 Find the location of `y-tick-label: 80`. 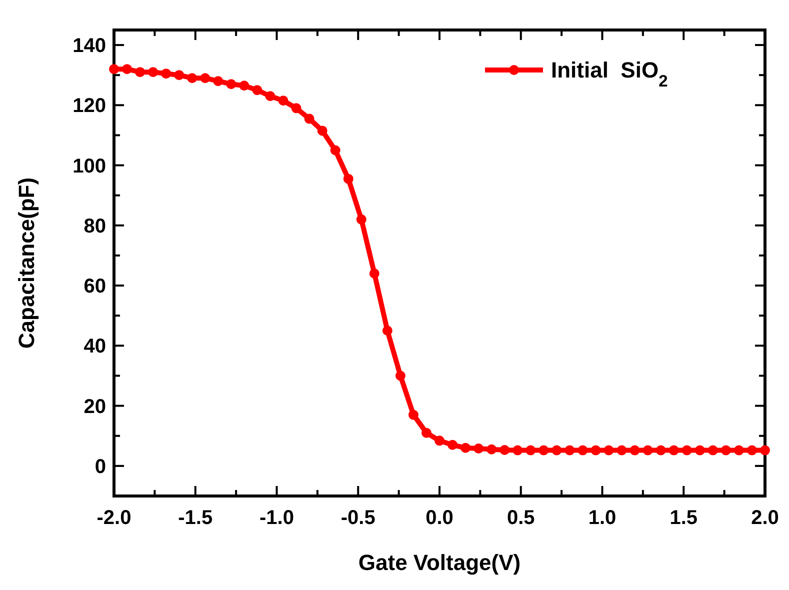

y-tick-label: 80 is located at coordinates (95, 226).